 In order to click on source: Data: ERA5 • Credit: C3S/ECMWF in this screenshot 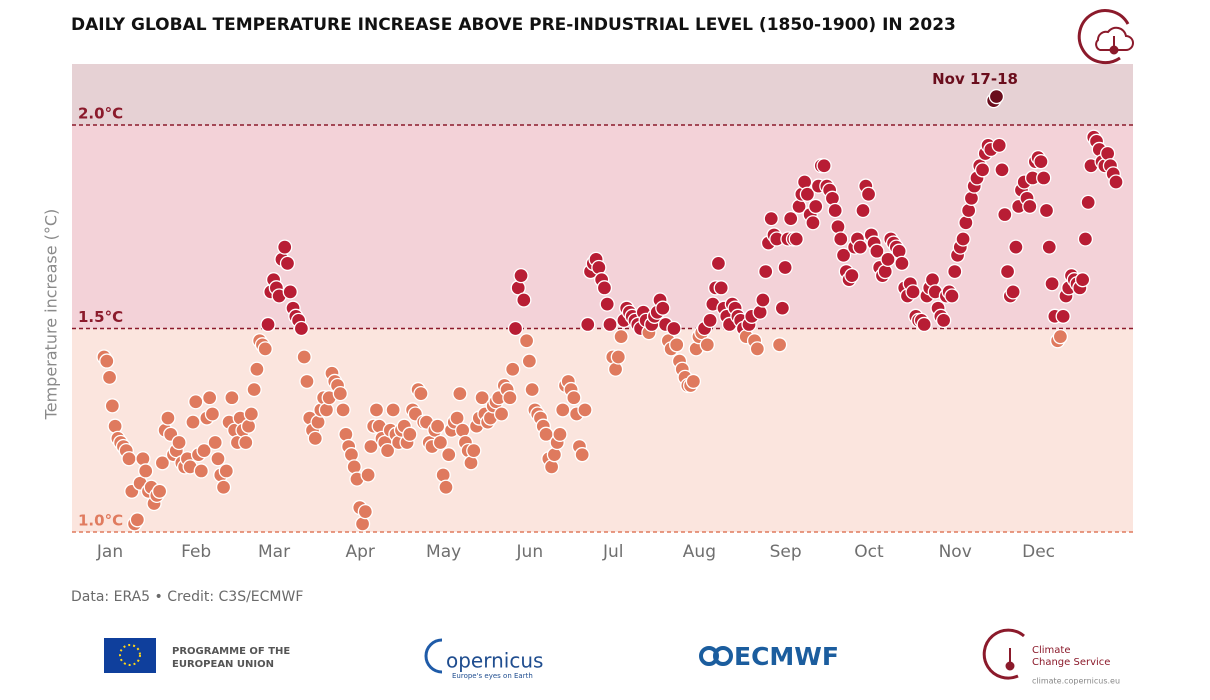, I will do `click(187, 597)`.